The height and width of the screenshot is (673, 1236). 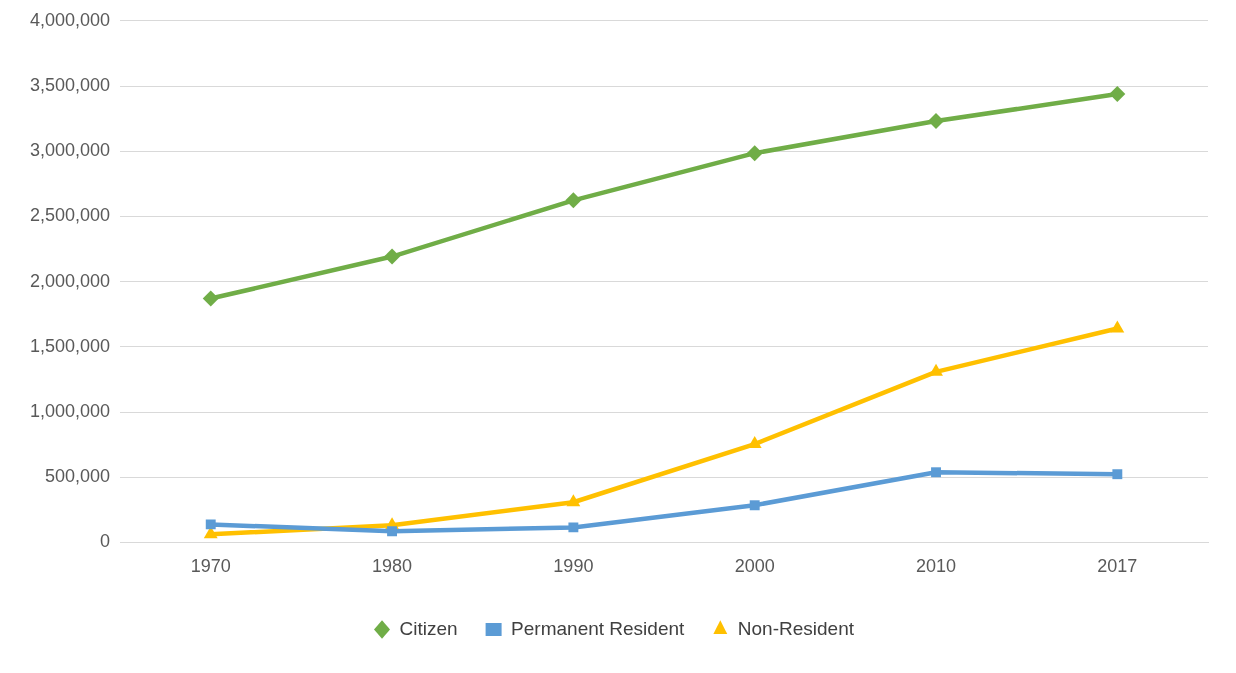 What do you see at coordinates (598, 628) in the screenshot?
I see `legend-label: Permanent Resident` at bounding box center [598, 628].